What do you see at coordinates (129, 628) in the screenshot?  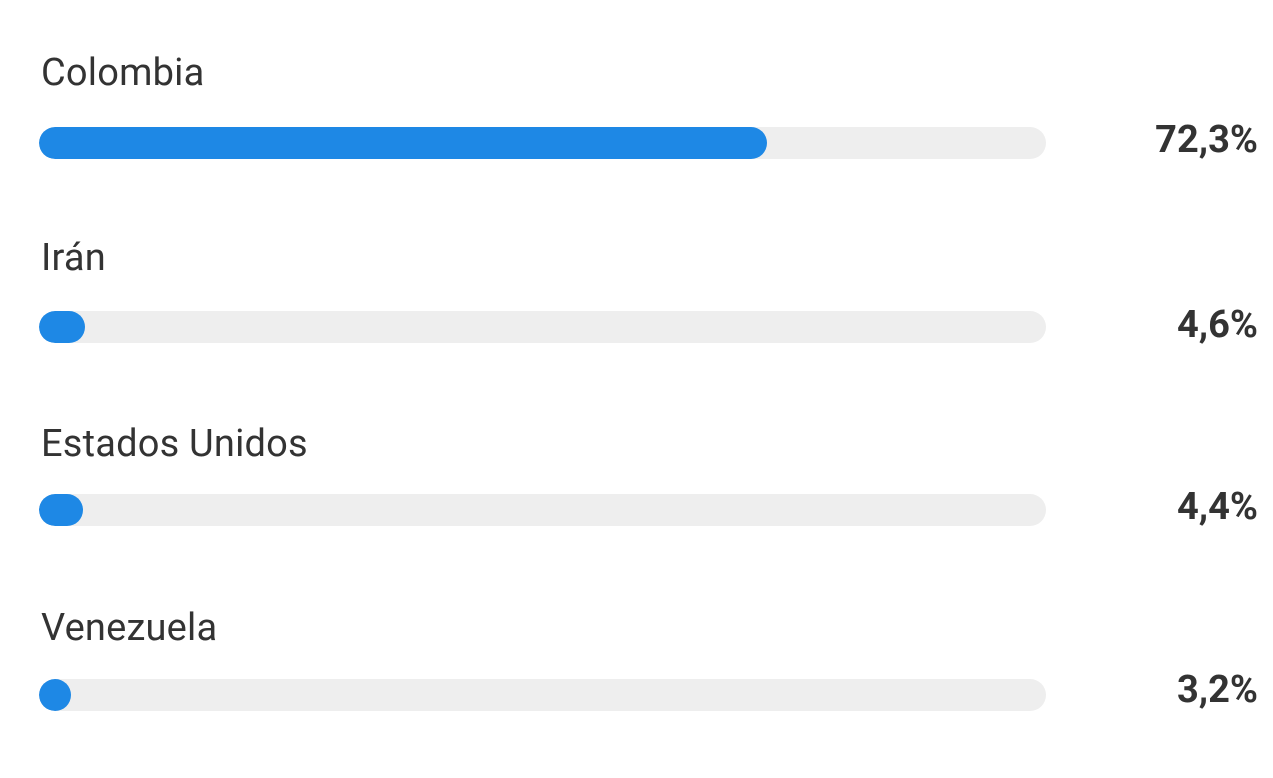 I see `country-label: Venezuela` at bounding box center [129, 628].